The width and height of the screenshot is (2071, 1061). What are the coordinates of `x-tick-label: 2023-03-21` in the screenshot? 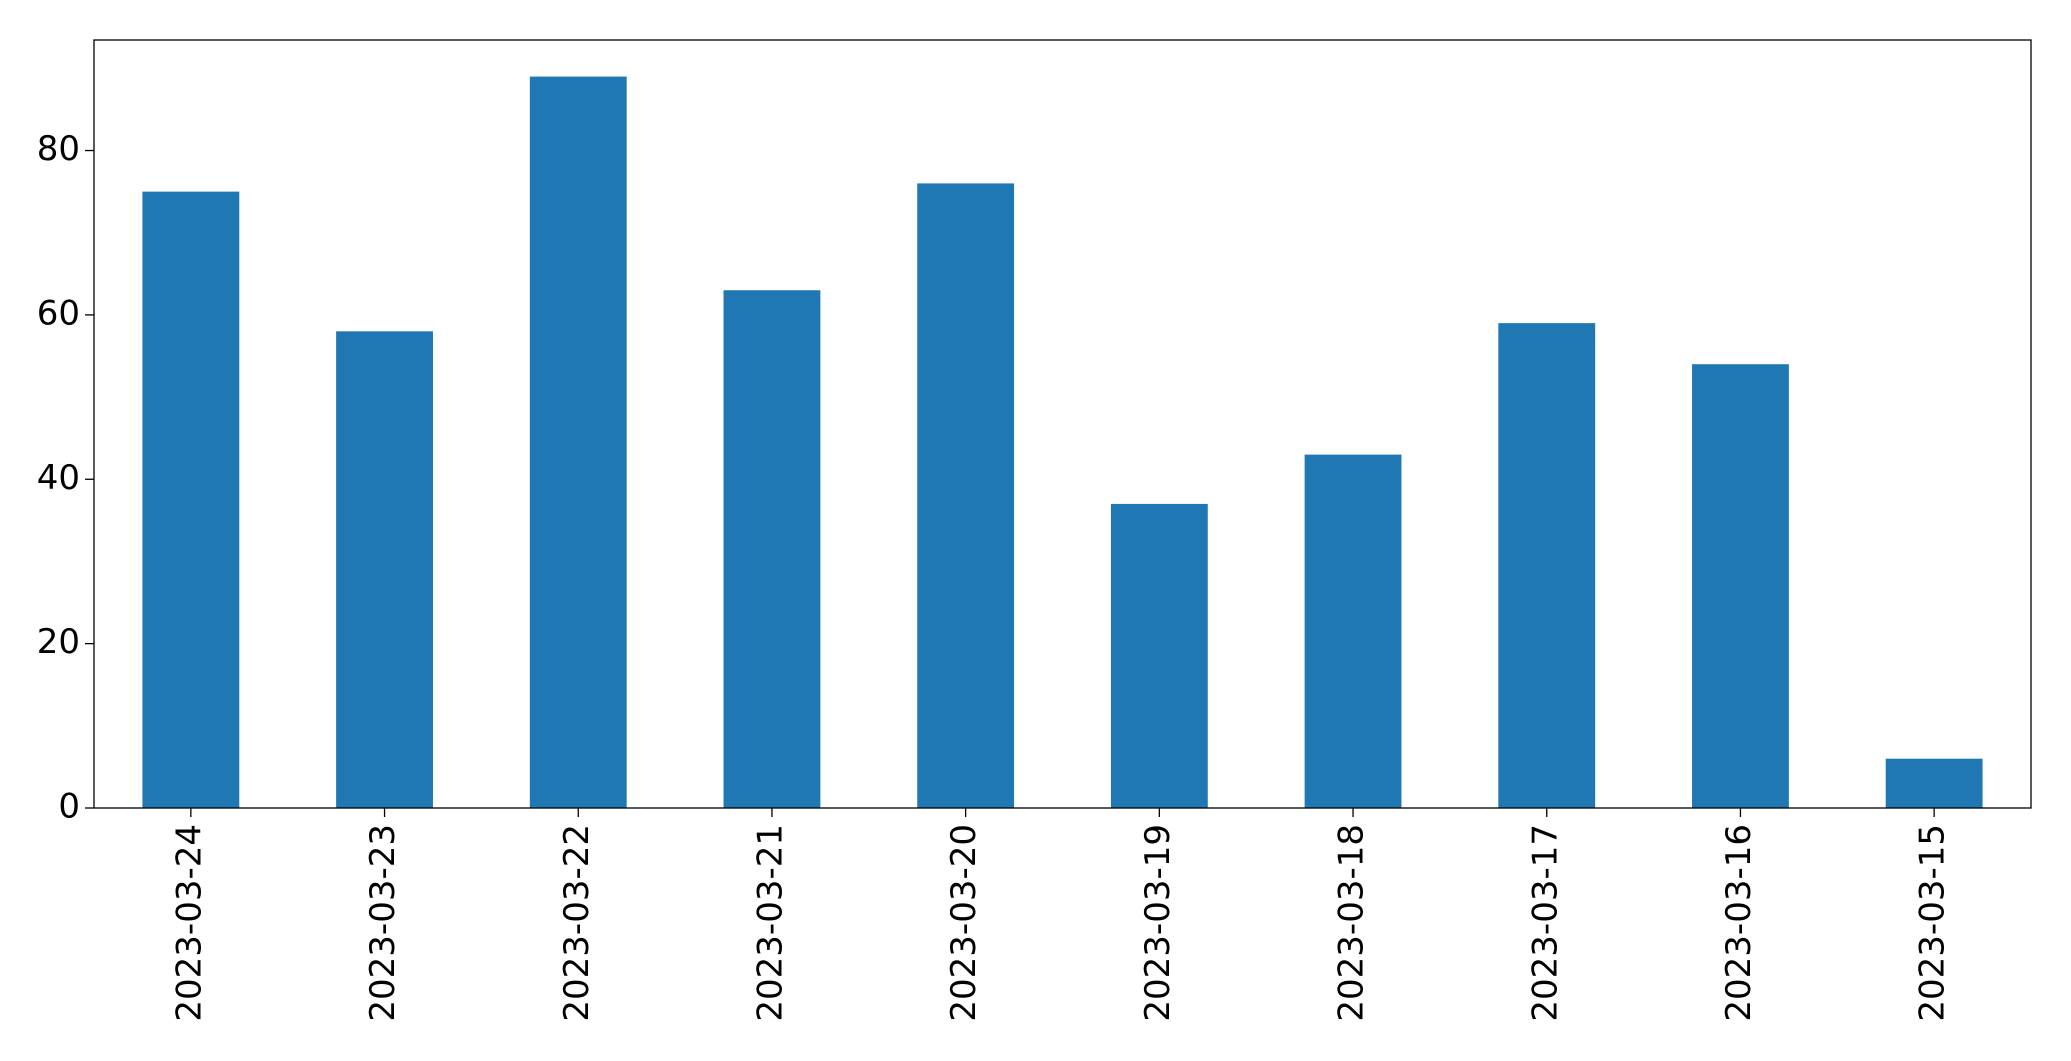 It's located at (770, 923).